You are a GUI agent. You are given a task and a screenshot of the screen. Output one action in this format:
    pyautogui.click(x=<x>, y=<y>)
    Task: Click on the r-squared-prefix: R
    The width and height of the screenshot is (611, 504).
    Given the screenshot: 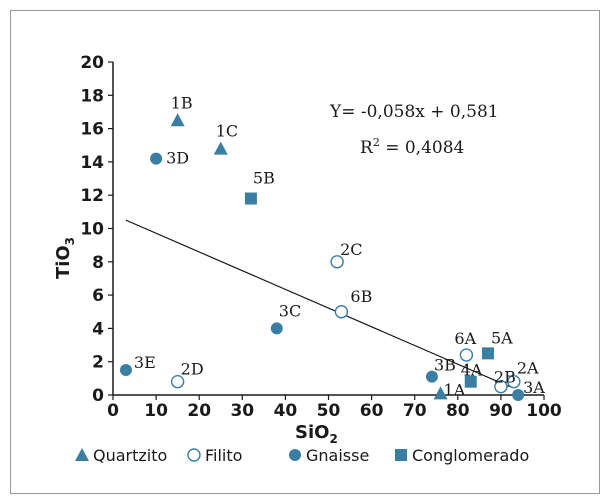 What is the action you would take?
    pyautogui.click(x=367, y=148)
    